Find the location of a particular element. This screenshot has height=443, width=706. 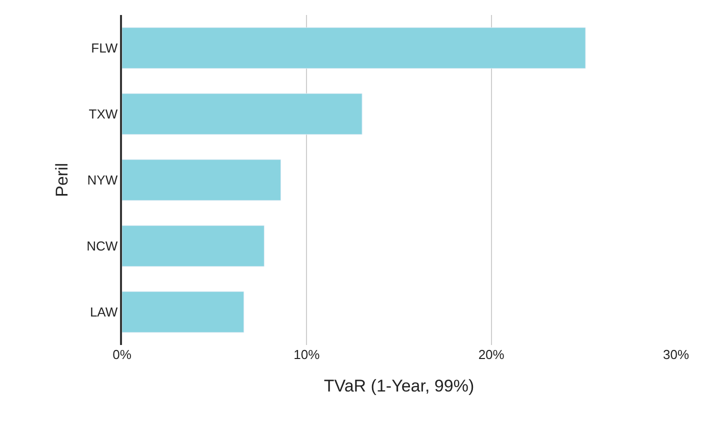

x-tick-label: 10% is located at coordinates (307, 354).